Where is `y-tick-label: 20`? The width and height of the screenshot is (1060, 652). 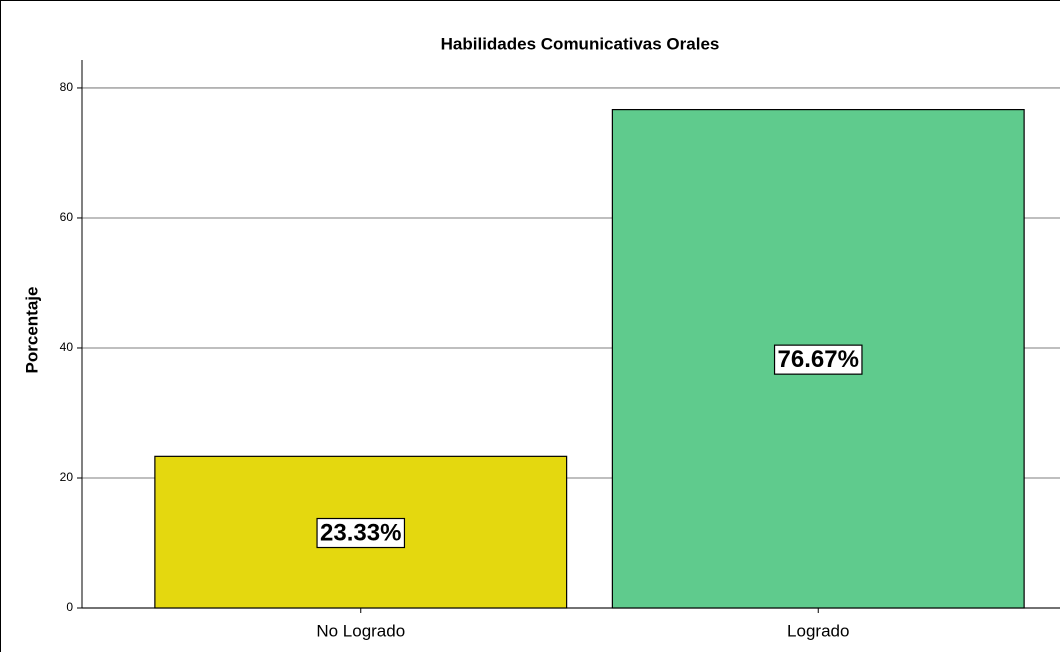 y-tick-label: 20 is located at coordinates (67, 477).